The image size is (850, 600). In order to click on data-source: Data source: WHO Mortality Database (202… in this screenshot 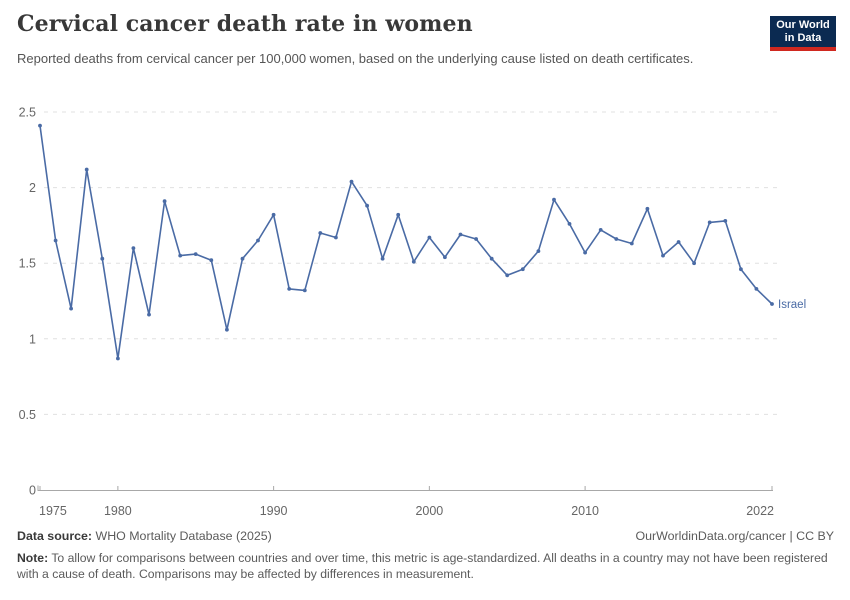, I will do `click(144, 536)`.